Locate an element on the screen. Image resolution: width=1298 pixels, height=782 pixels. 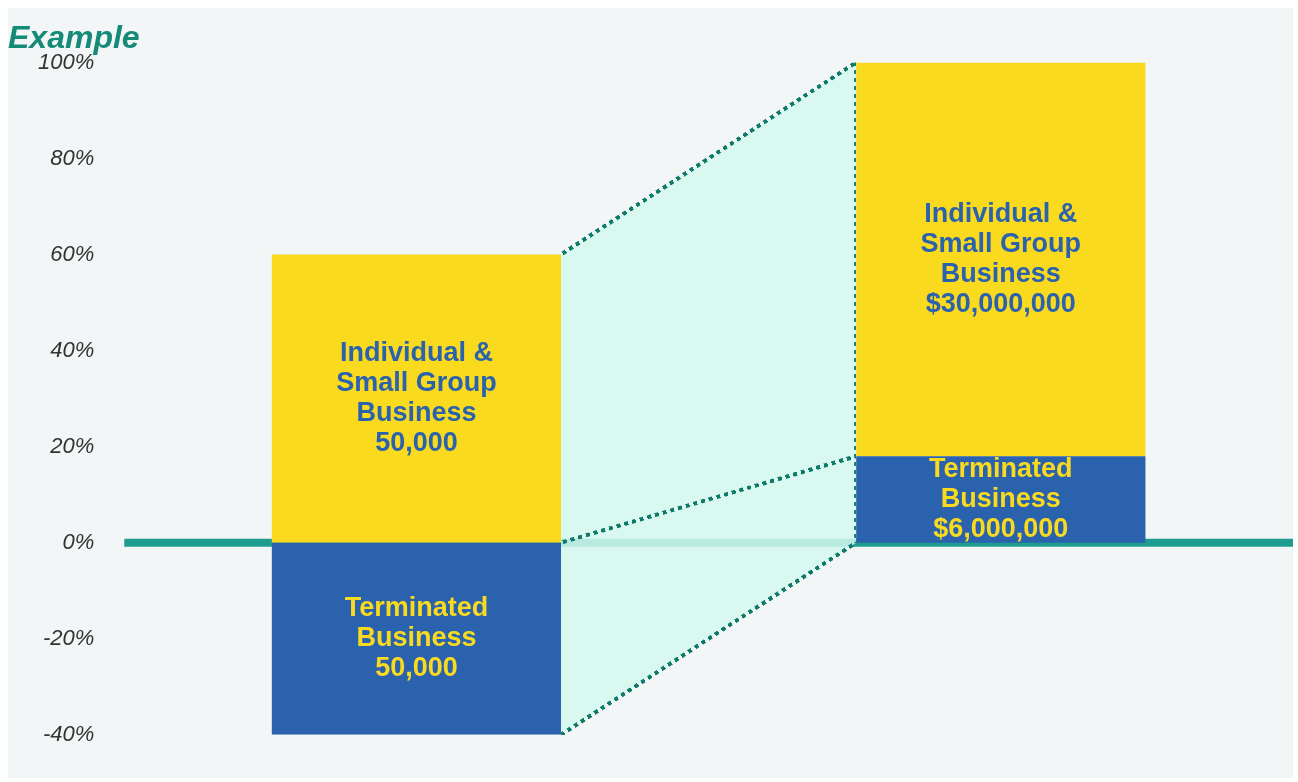
y-tick-label: -20% is located at coordinates (68, 637).